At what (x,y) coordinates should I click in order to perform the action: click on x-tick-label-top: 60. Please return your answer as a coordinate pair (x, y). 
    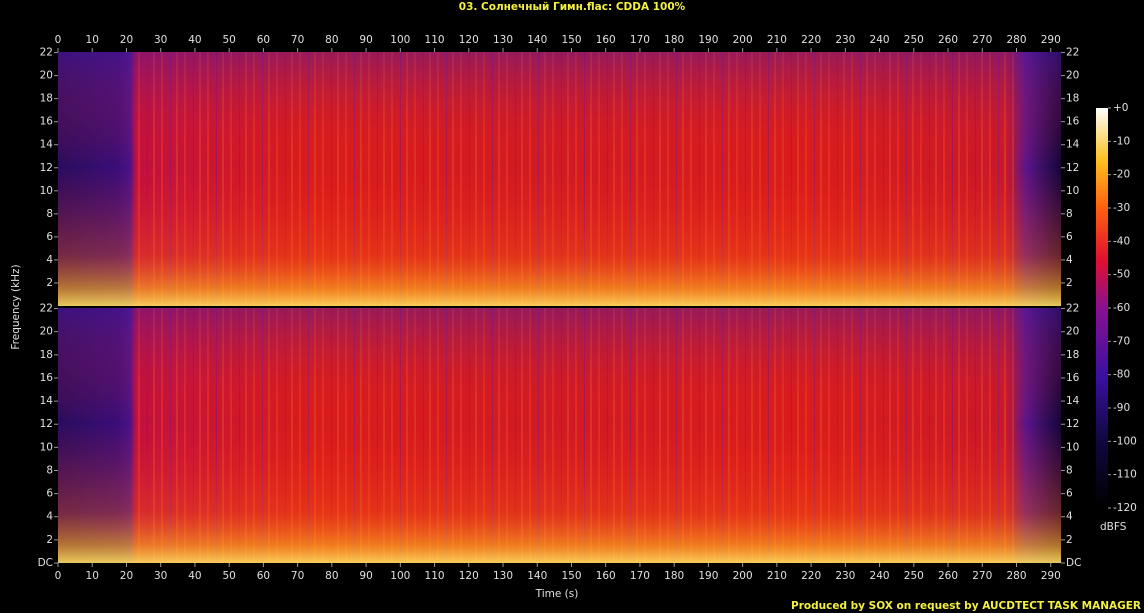
    Looking at the image, I should click on (263, 40).